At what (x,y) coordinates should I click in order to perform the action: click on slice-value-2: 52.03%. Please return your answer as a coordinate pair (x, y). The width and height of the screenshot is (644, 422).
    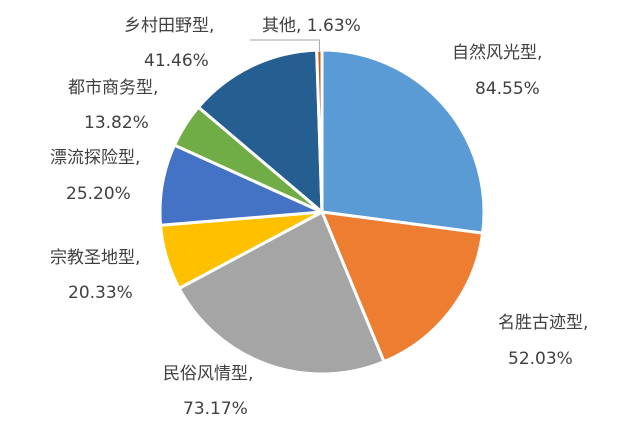
    Looking at the image, I should click on (540, 359).